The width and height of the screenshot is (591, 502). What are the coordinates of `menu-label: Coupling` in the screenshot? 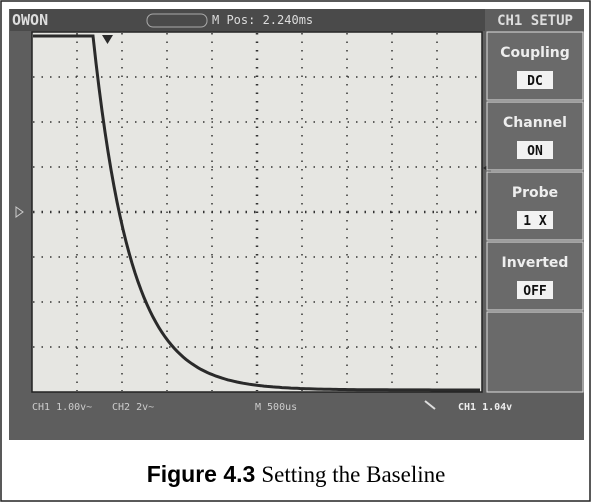 It's located at (534, 53).